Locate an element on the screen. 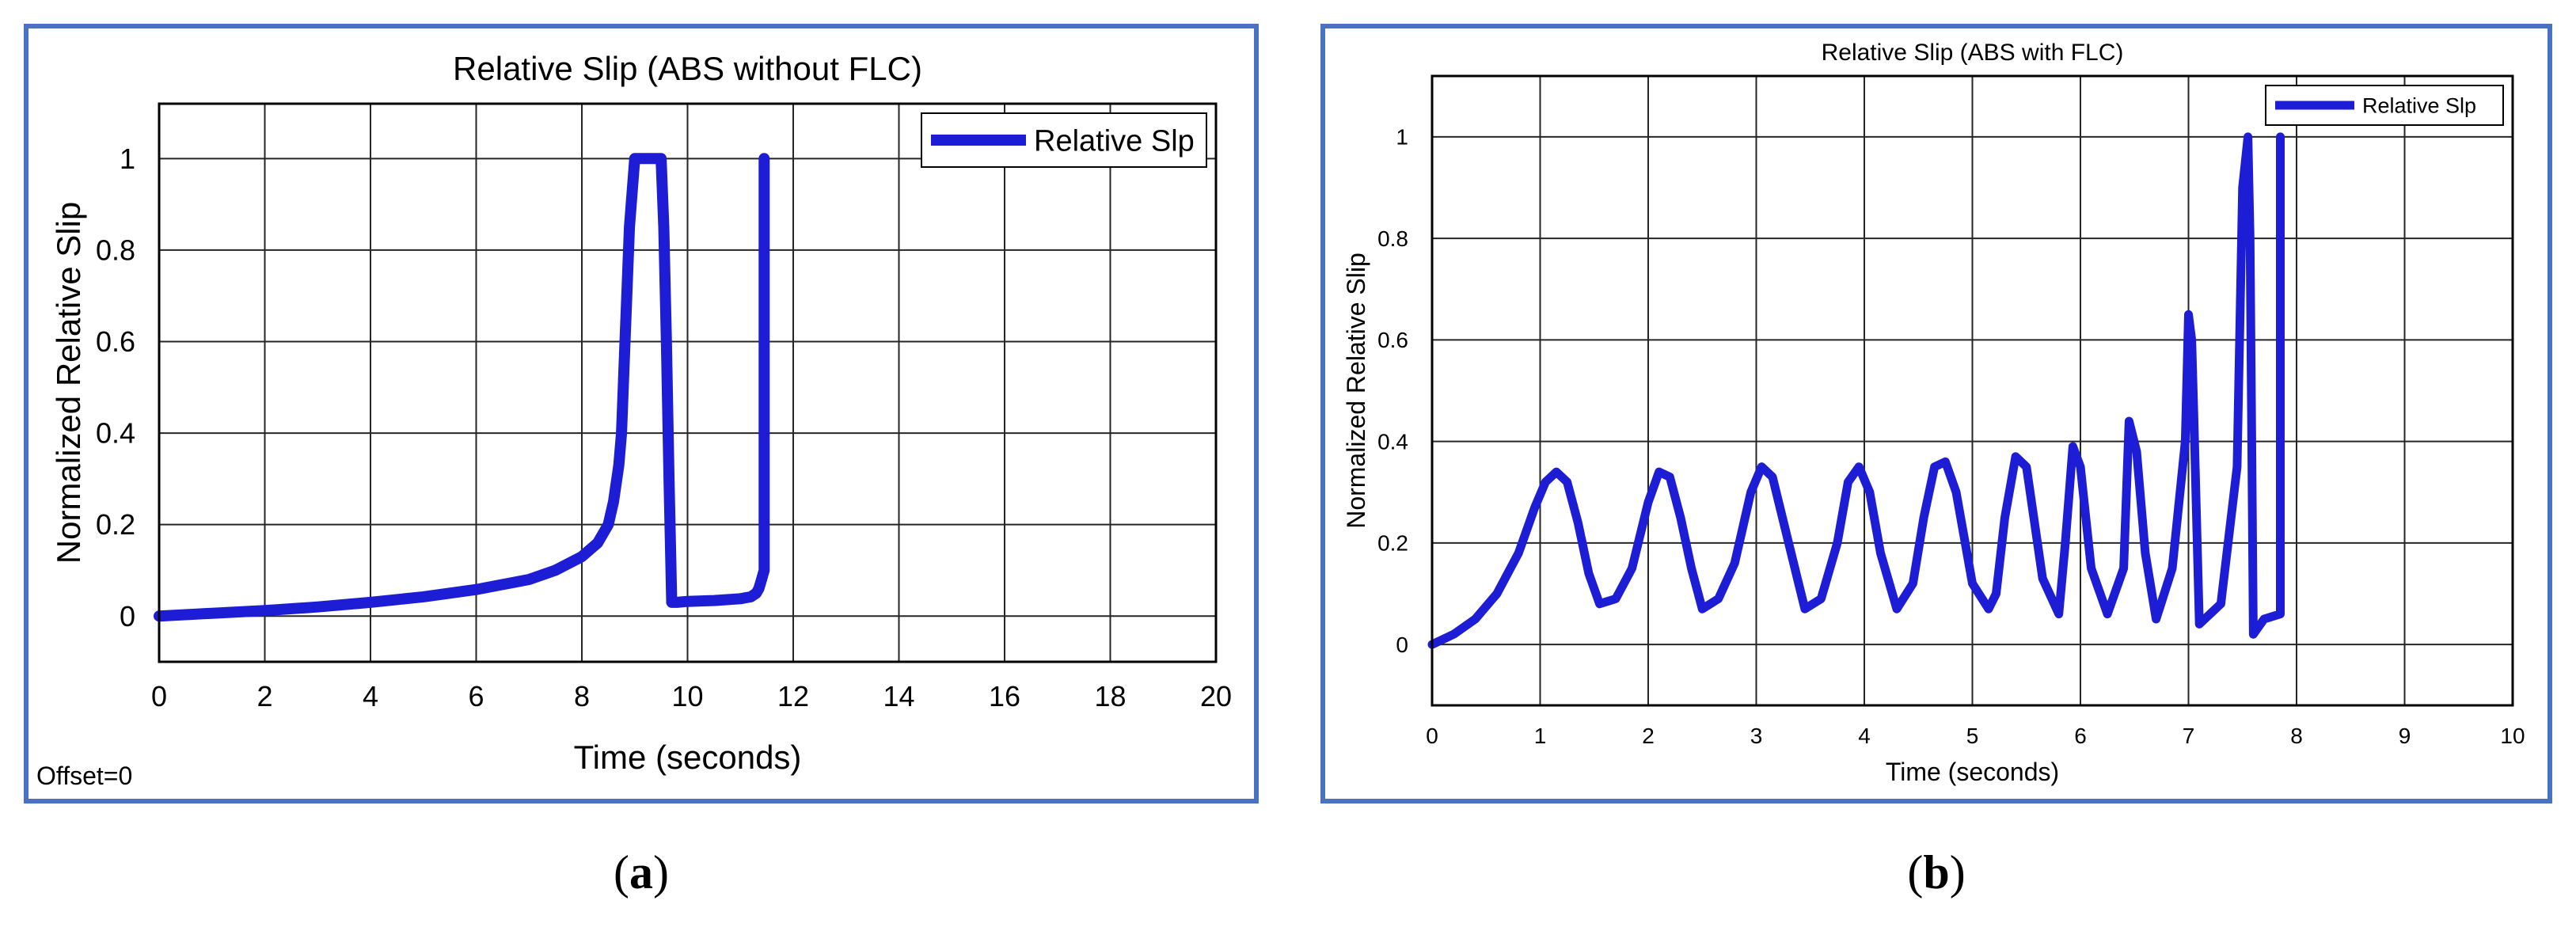 Image resolution: width=2576 pixels, height=927 pixels. caption-a-letter: a is located at coordinates (641, 872).